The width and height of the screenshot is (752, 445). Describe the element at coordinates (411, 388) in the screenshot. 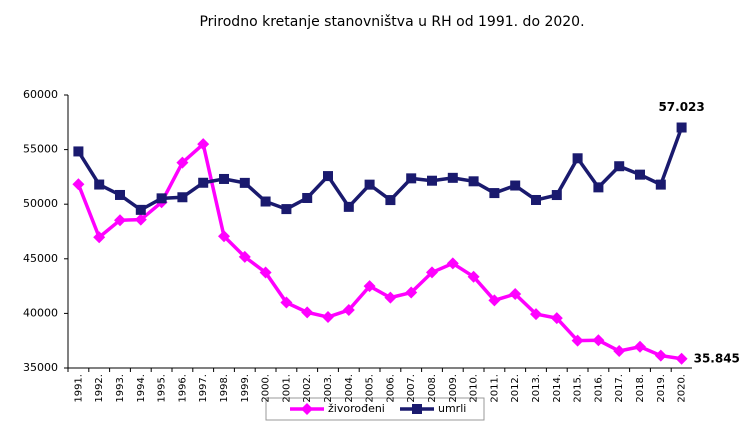

I see `x-tick-label: 2007.` at that location.